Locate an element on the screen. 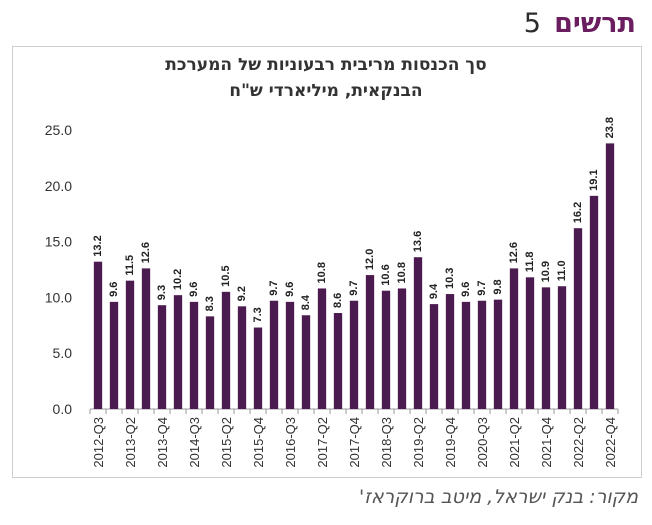  y-tick-label: 0.0 is located at coordinates (63, 409).